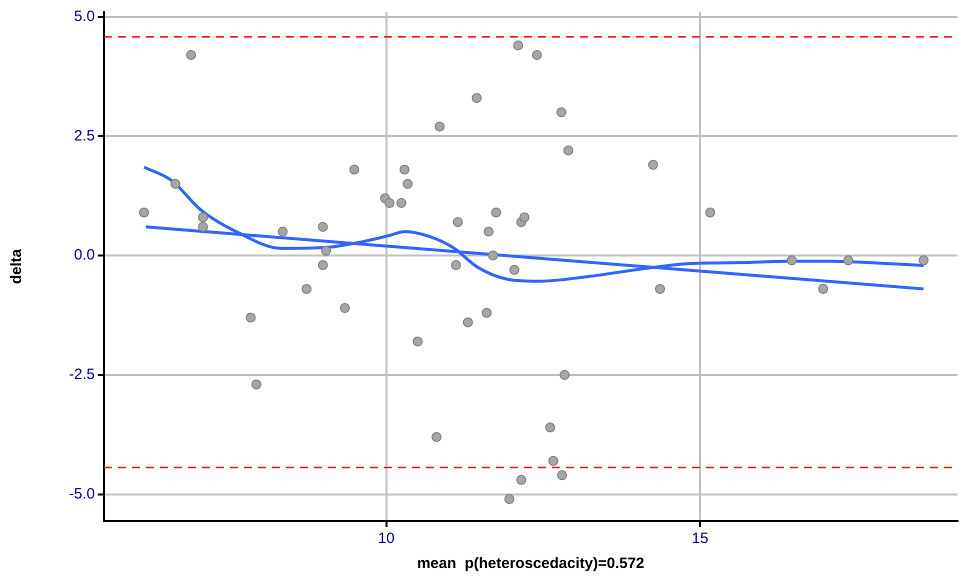 The width and height of the screenshot is (963, 579). Describe the element at coordinates (84, 16) in the screenshot. I see `y-tick-label: 5.0` at that location.